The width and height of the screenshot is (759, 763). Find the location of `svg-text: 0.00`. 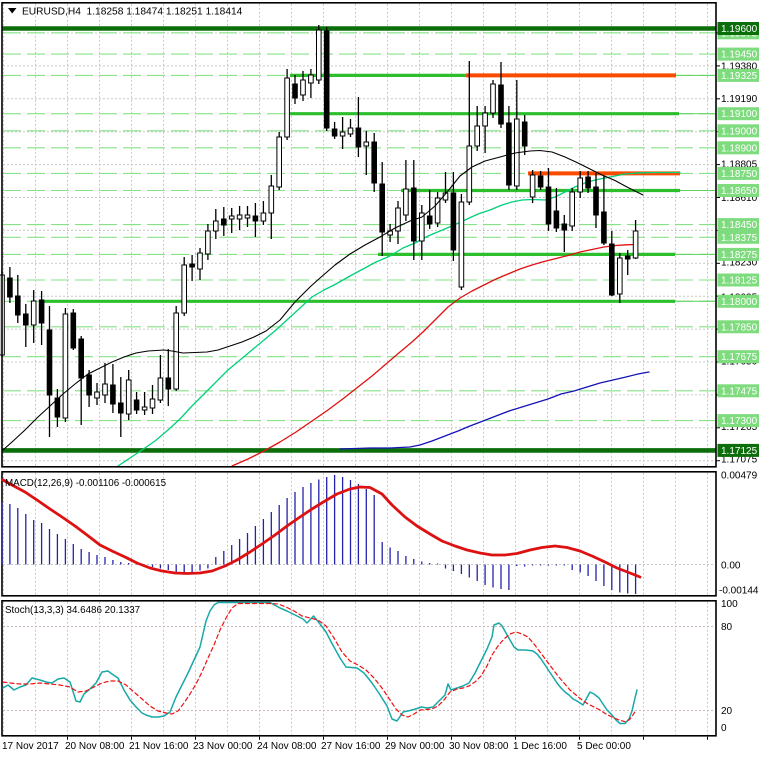

svg-text: 0.00 is located at coordinates (731, 566).